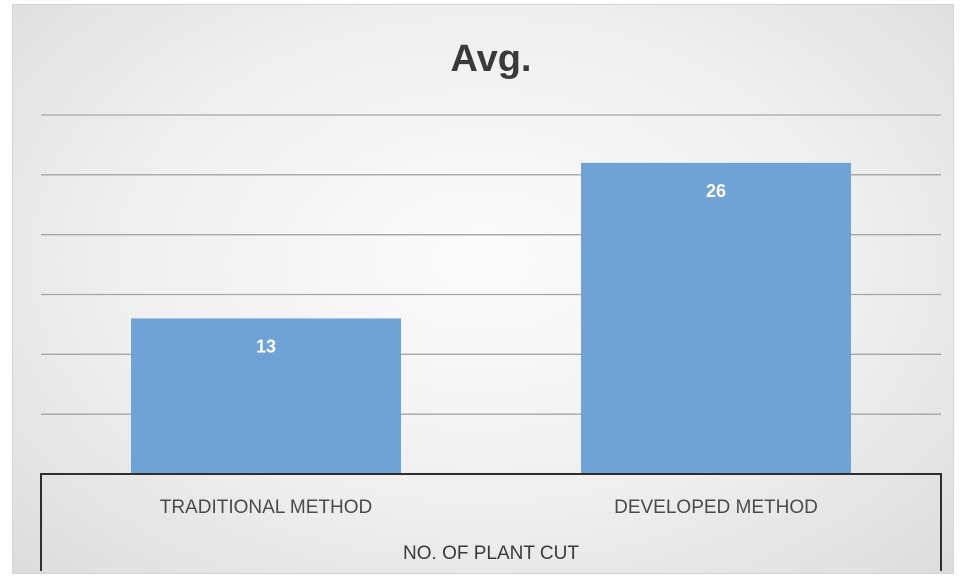 Image resolution: width=961 pixels, height=577 pixels. Describe the element at coordinates (489, 507) in the screenshot. I see `category-labels: TRADITIONAL METHOD DEVELOPED METHOD` at that location.